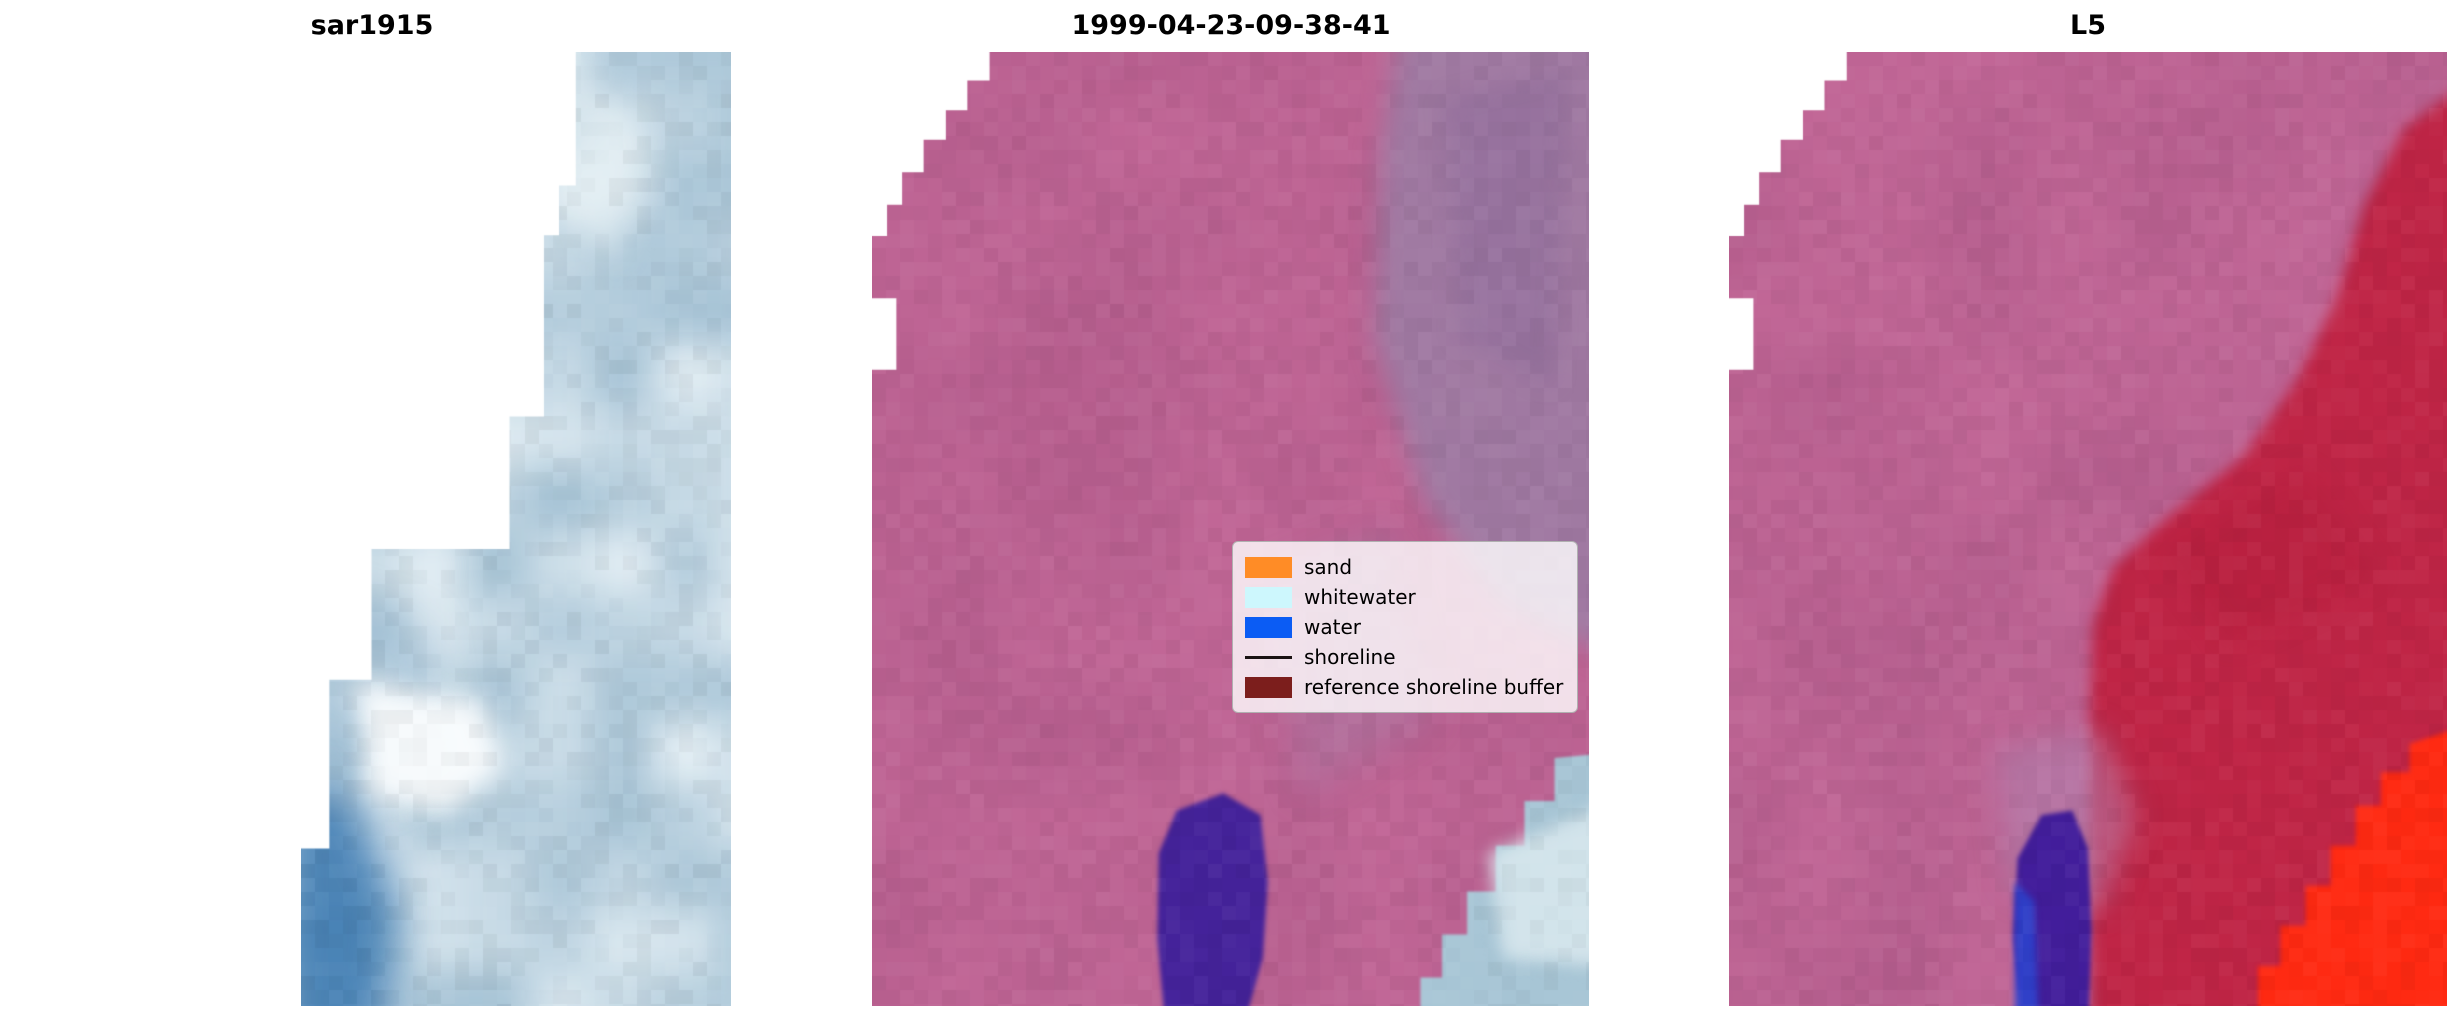  What do you see at coordinates (2088, 25) in the screenshot?
I see `panel-title-l5: L5` at bounding box center [2088, 25].